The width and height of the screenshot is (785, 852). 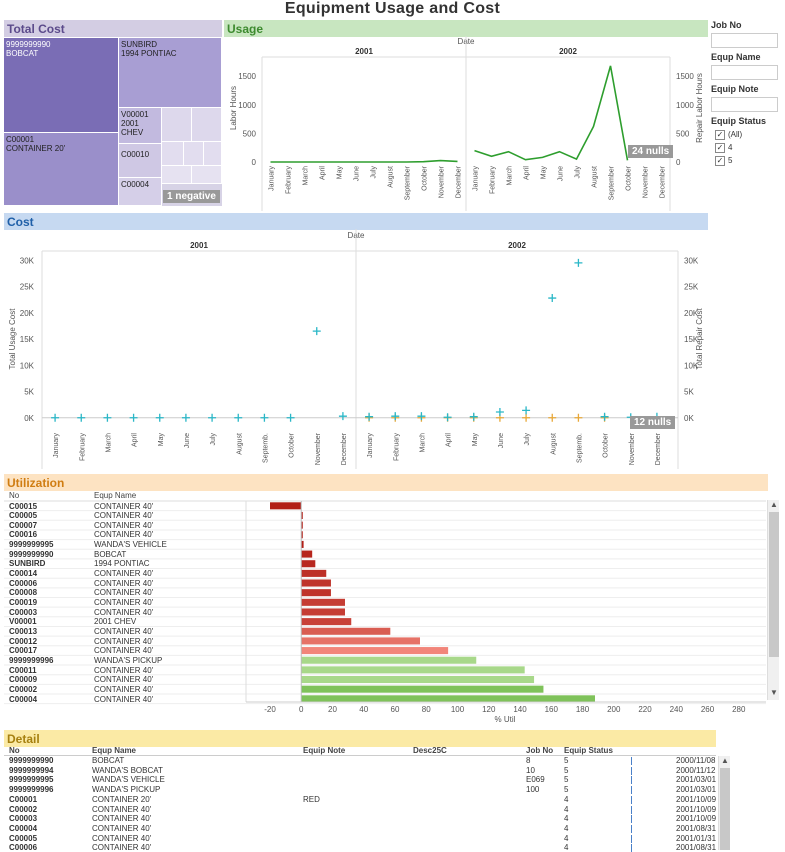 I want to click on util-row-no: C00003, so click(x=23, y=612).